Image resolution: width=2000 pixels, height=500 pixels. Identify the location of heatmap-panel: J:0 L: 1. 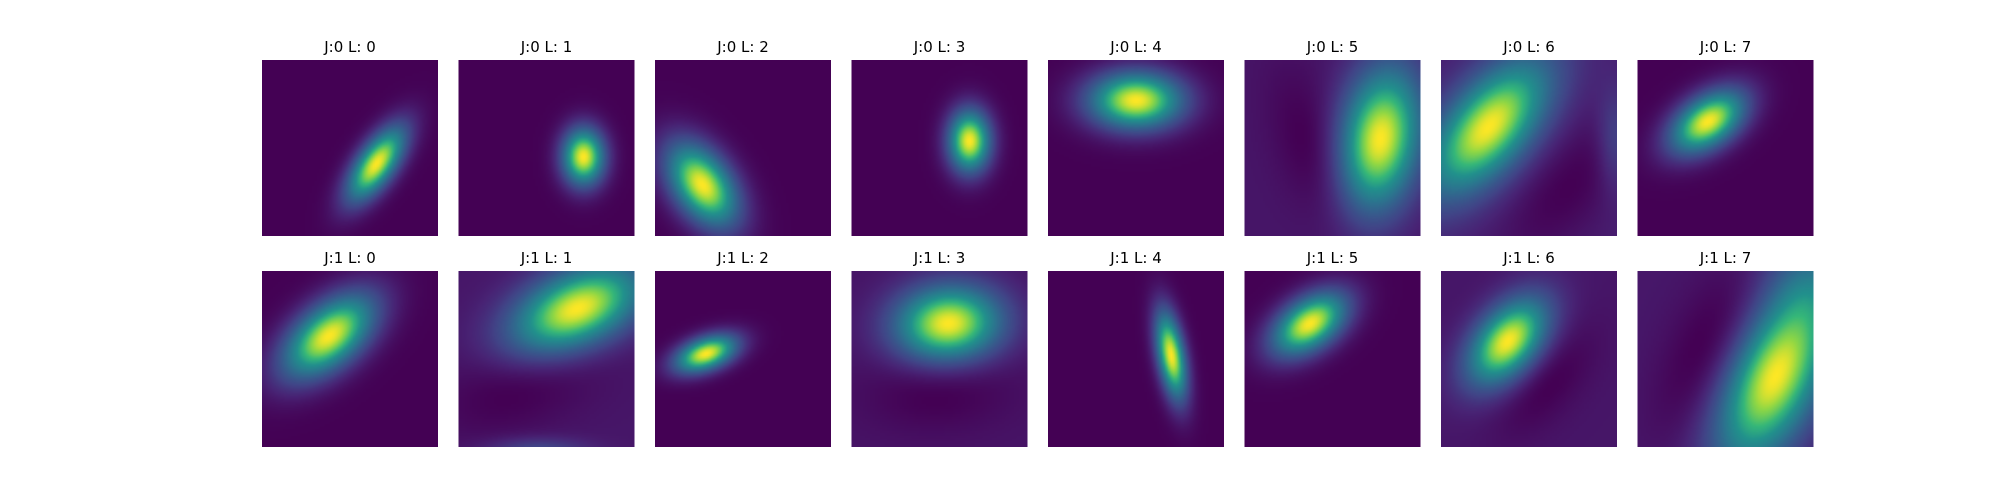
(546, 137).